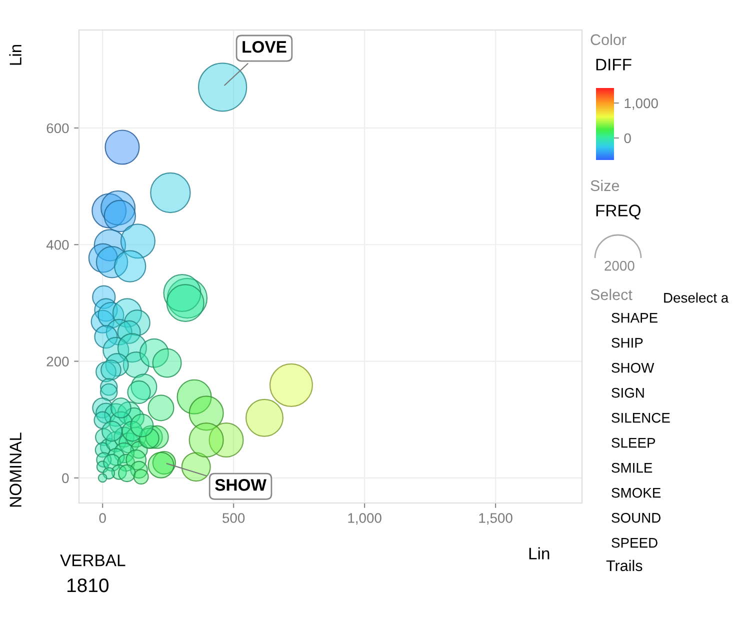 This screenshot has height=625, width=733. Describe the element at coordinates (627, 138) in the screenshot. I see `color-bar-label: 0` at that location.